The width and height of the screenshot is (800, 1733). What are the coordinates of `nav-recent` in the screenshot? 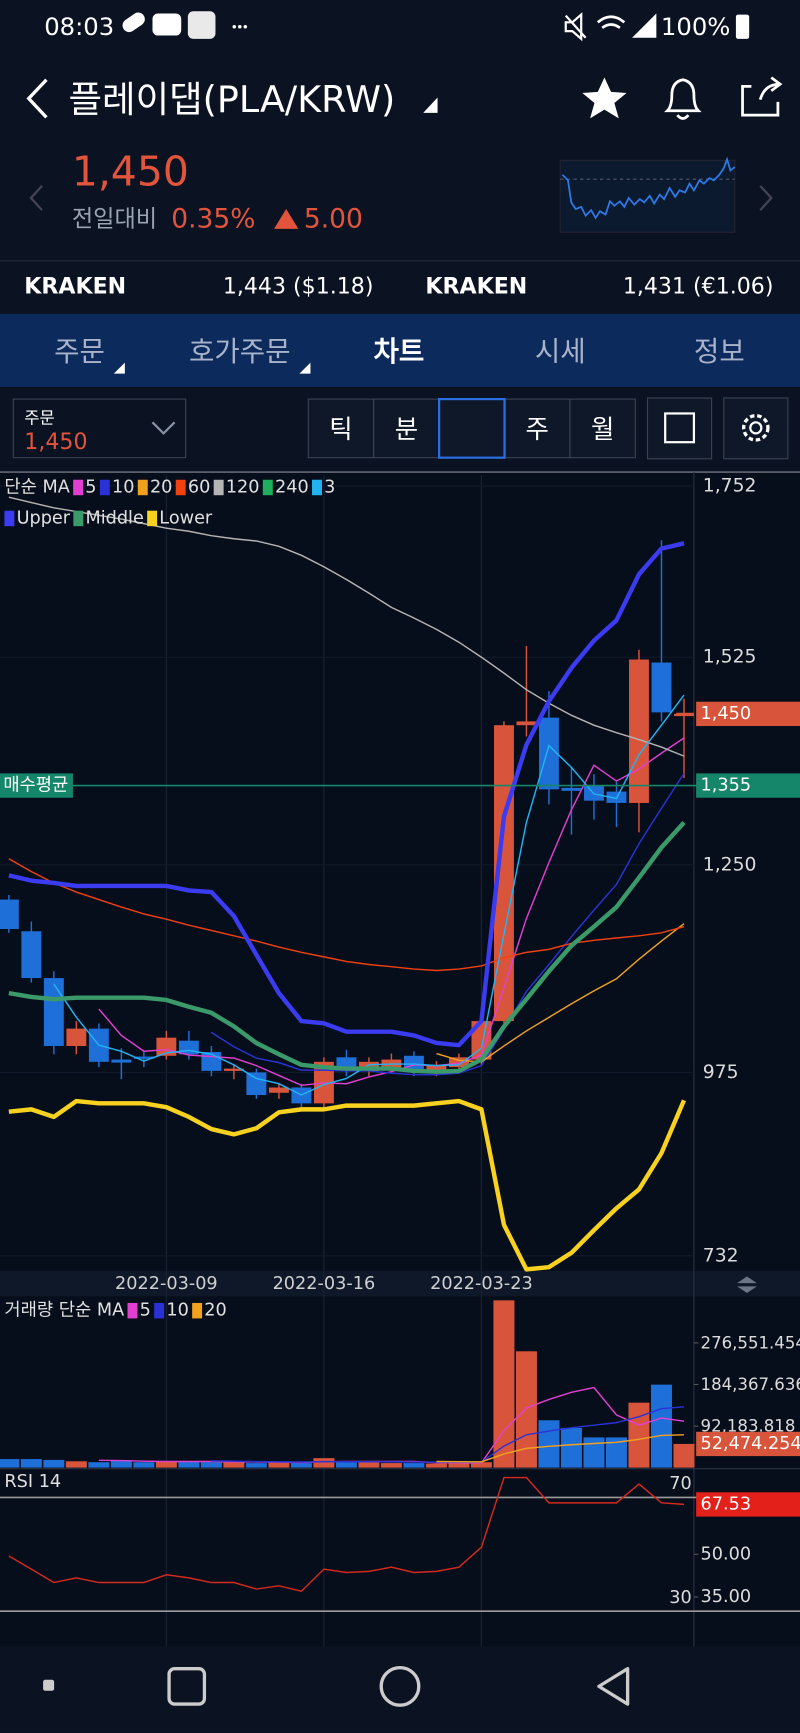 It's located at (187, 1686).